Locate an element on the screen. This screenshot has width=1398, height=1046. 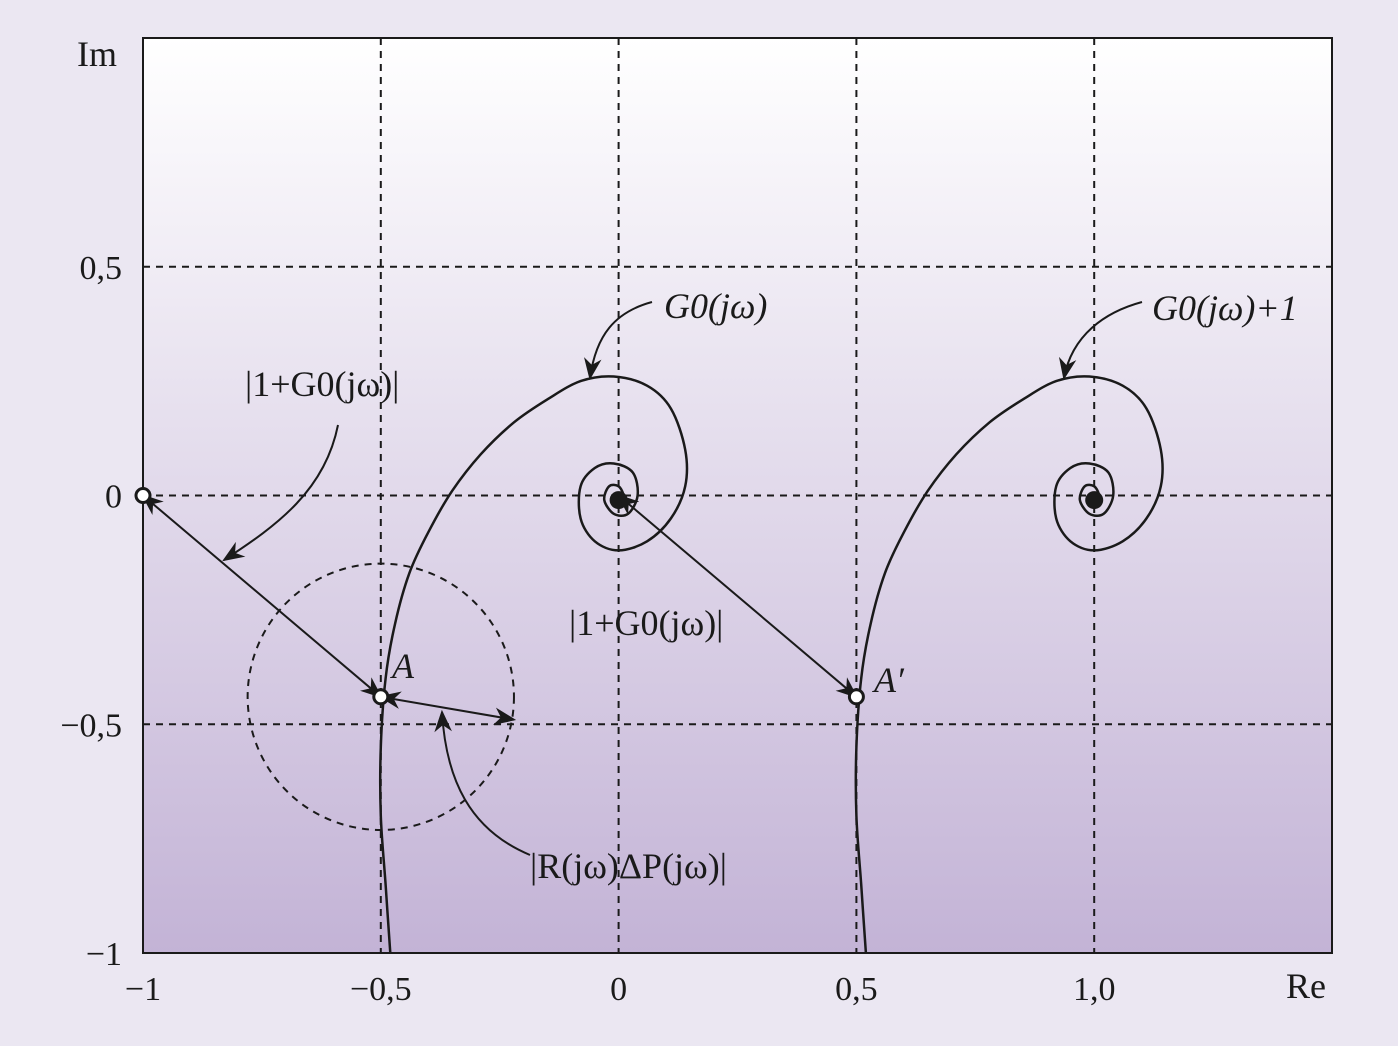
marked-points is located at coordinates (499, 596).